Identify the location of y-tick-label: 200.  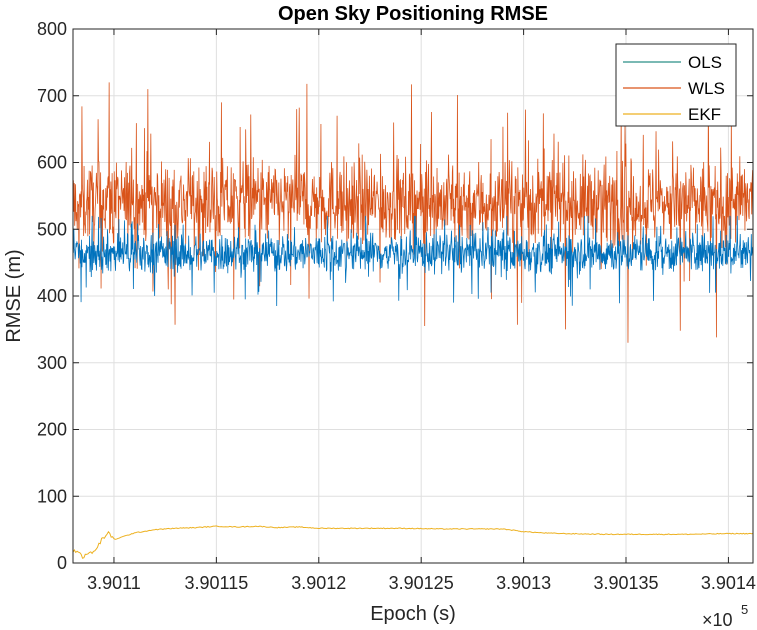
(52, 430).